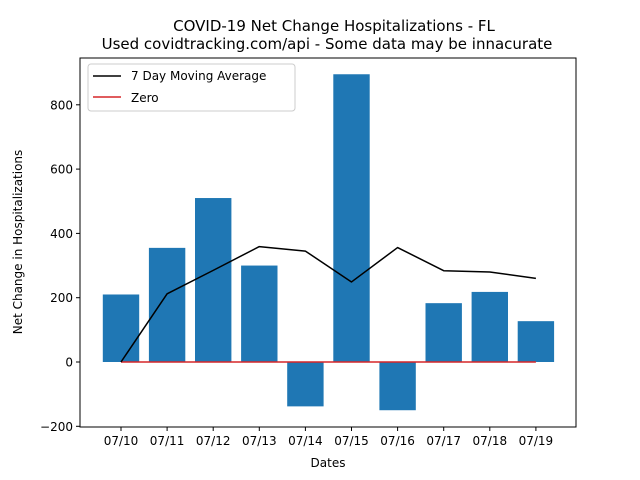 The width and height of the screenshot is (640, 480). I want to click on bar-07/13, so click(259, 313).